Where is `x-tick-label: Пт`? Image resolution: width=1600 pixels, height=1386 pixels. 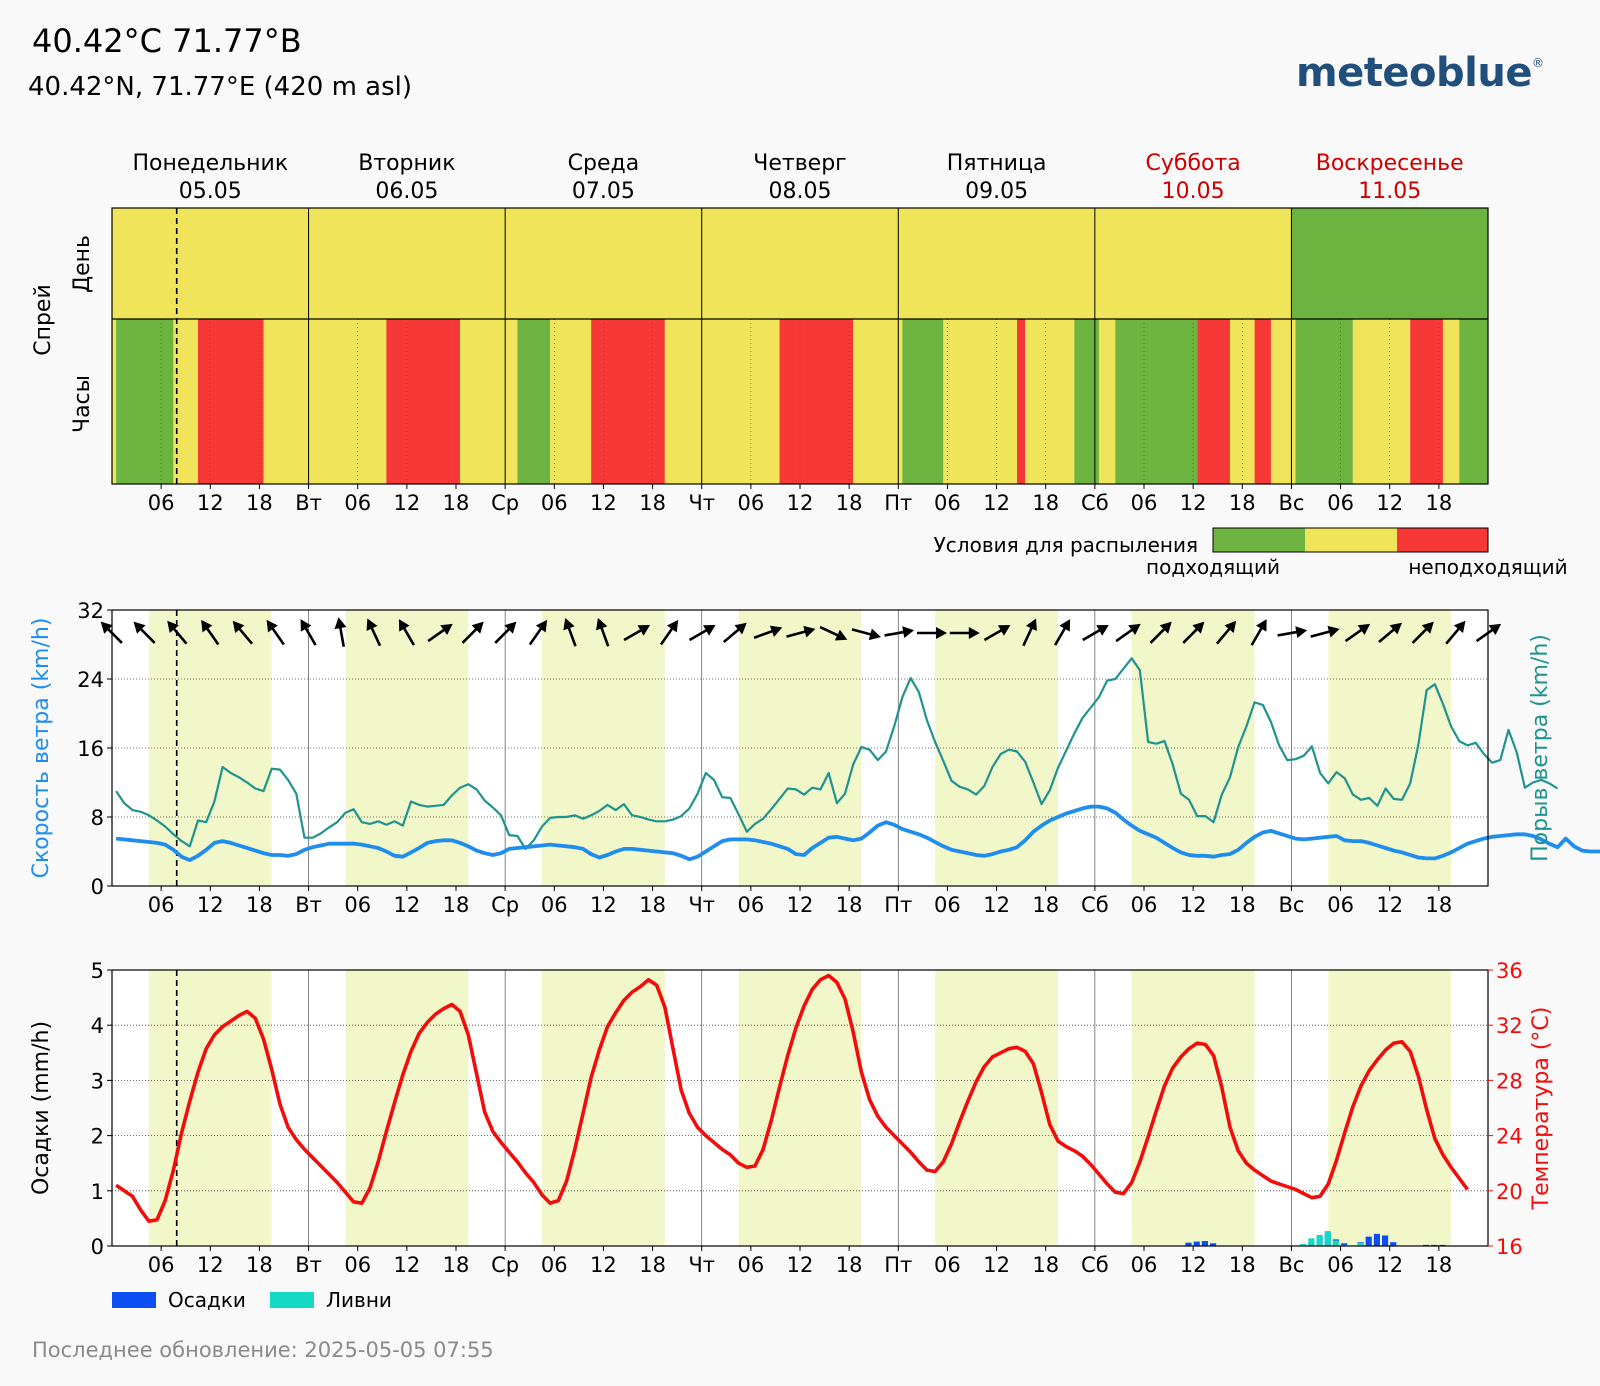 x-tick-label: Пт is located at coordinates (898, 1265).